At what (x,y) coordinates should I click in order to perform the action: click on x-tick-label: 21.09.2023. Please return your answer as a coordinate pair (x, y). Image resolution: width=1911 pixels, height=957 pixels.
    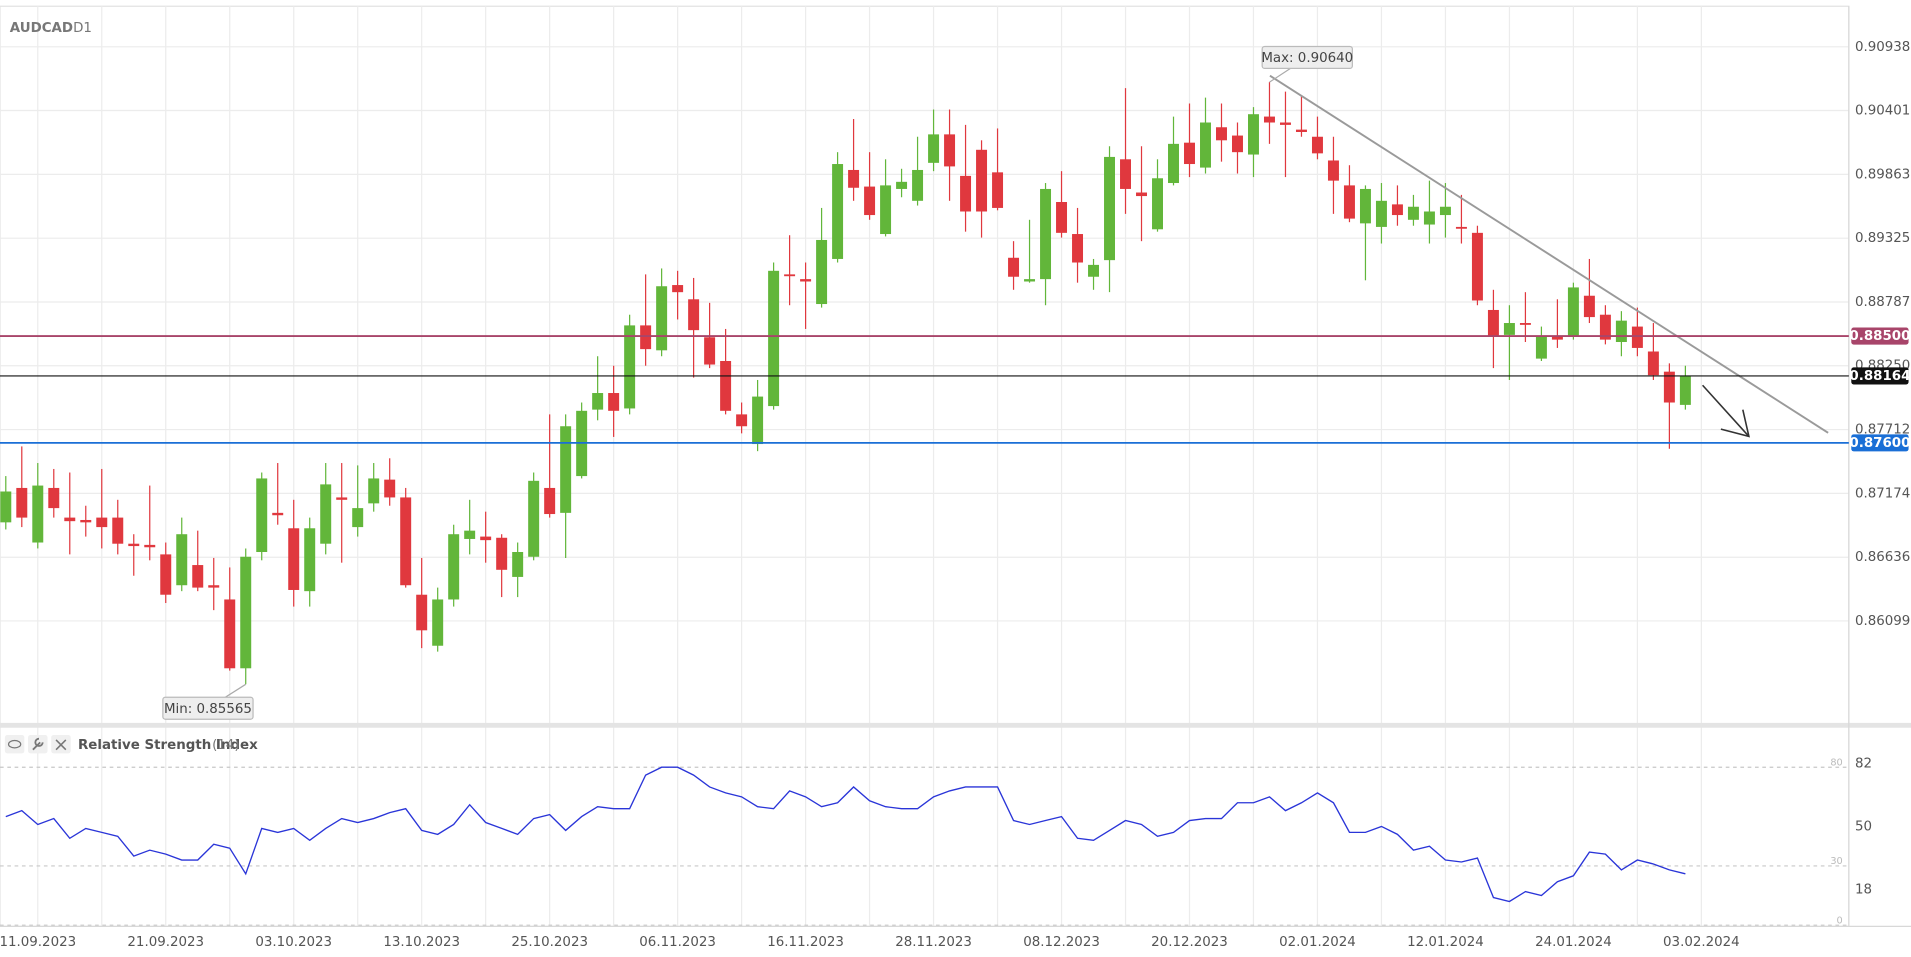
    Looking at the image, I should click on (165, 942).